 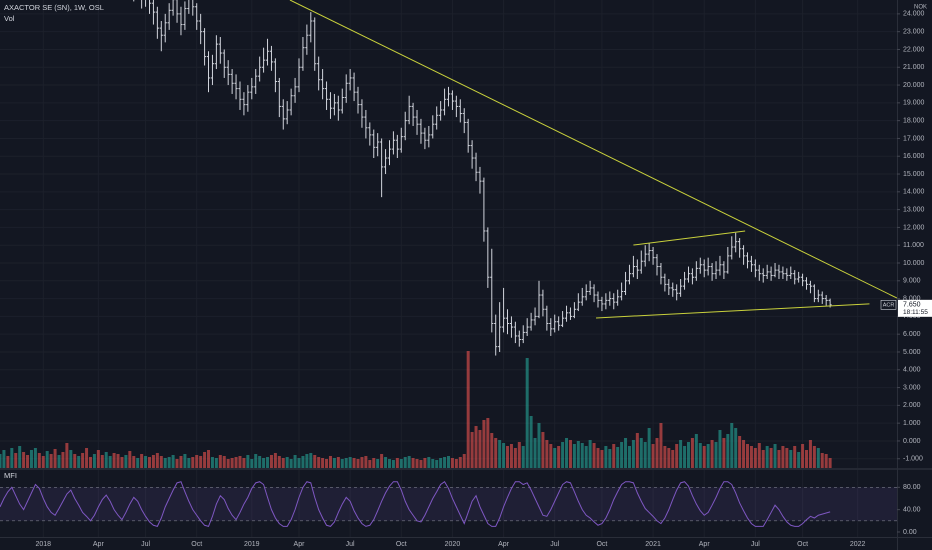 What do you see at coordinates (54, 7) in the screenshot?
I see `chart-title: AXACTOR SE (SN), 1W, OSL` at bounding box center [54, 7].